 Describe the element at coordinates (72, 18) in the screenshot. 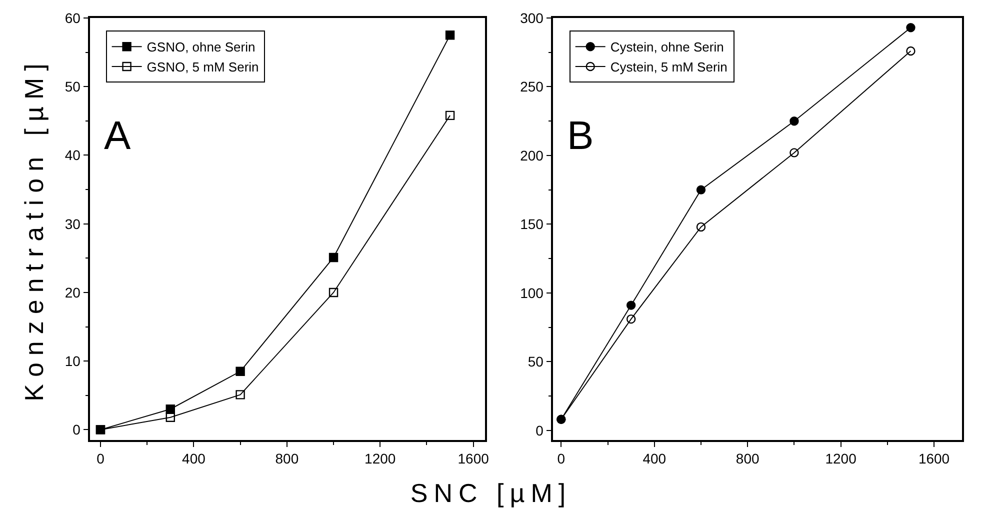

I see `y-tick-label: 60` at that location.